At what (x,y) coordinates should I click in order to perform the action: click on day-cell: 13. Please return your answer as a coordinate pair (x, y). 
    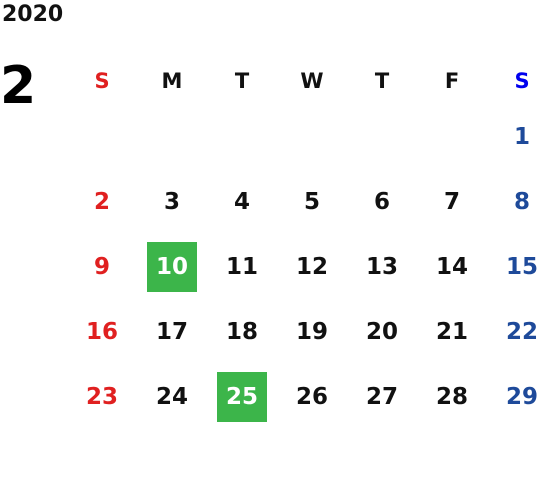
    Looking at the image, I should click on (381, 266).